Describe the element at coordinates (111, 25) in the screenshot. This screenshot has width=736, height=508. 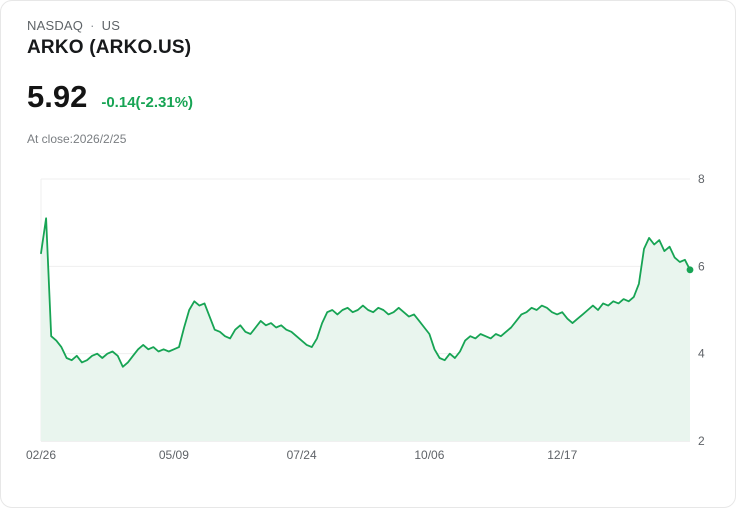
I see `market-region: US` at that location.